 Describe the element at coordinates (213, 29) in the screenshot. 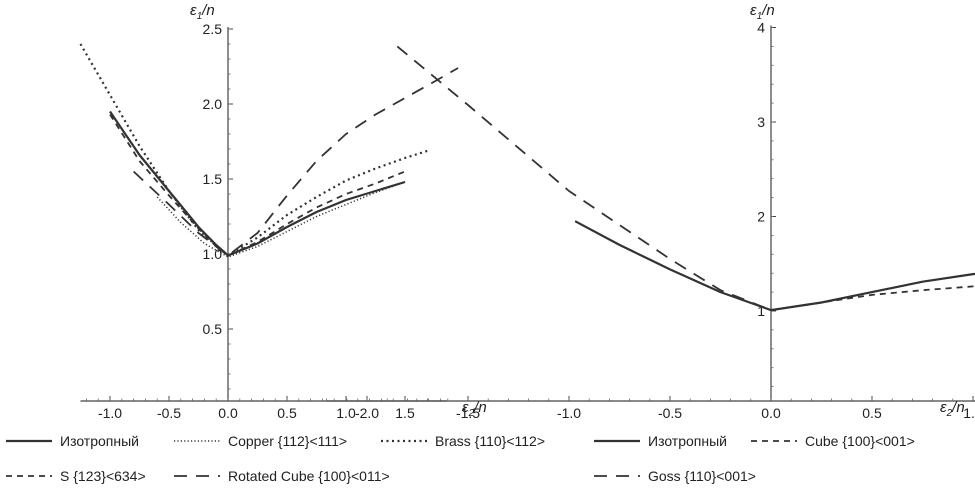

I see `y-tick-label: 2.5` at that location.